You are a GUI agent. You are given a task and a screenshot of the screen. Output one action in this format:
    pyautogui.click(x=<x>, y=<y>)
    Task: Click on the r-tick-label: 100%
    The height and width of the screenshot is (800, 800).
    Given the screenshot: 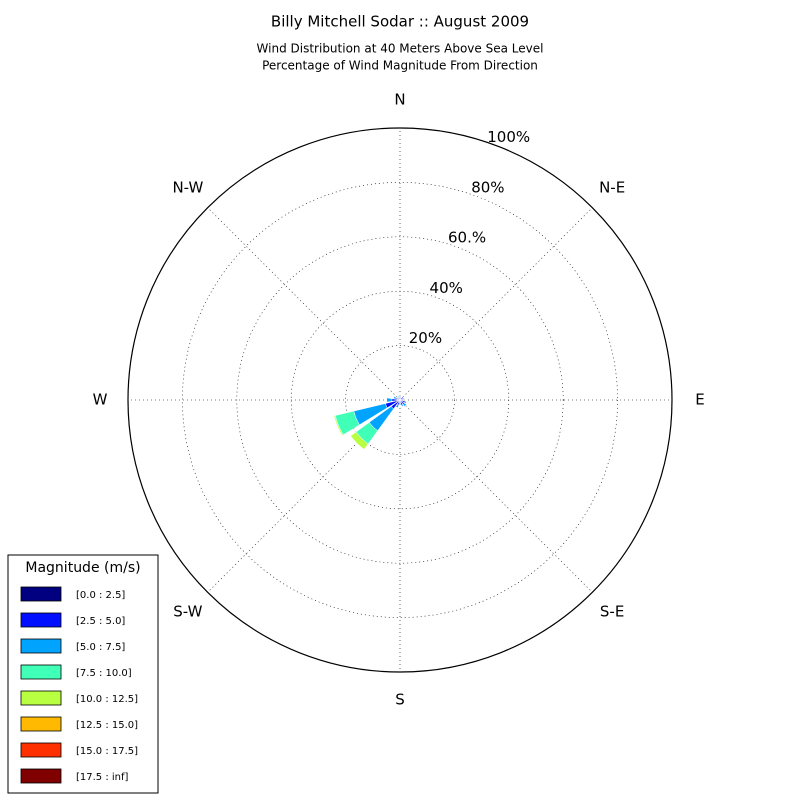 What is the action you would take?
    pyautogui.click(x=508, y=137)
    